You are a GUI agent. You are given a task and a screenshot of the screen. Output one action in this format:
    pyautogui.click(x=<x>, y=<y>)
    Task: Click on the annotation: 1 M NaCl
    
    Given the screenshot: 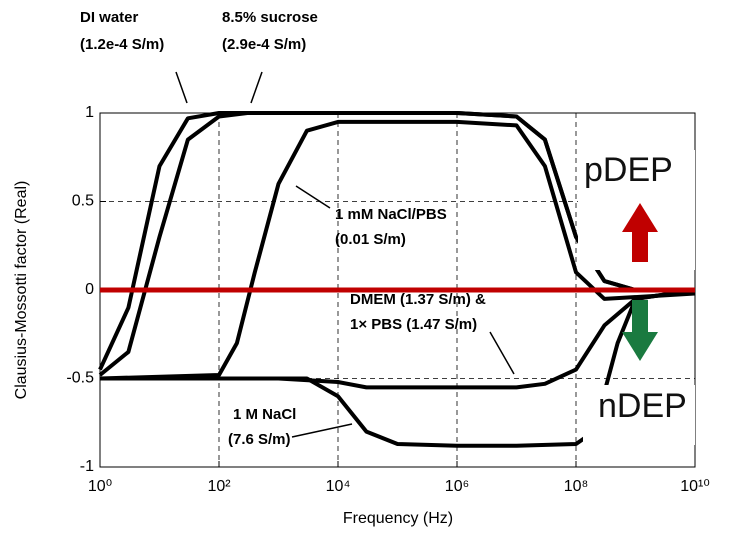 What is the action you would take?
    pyautogui.click(x=264, y=414)
    